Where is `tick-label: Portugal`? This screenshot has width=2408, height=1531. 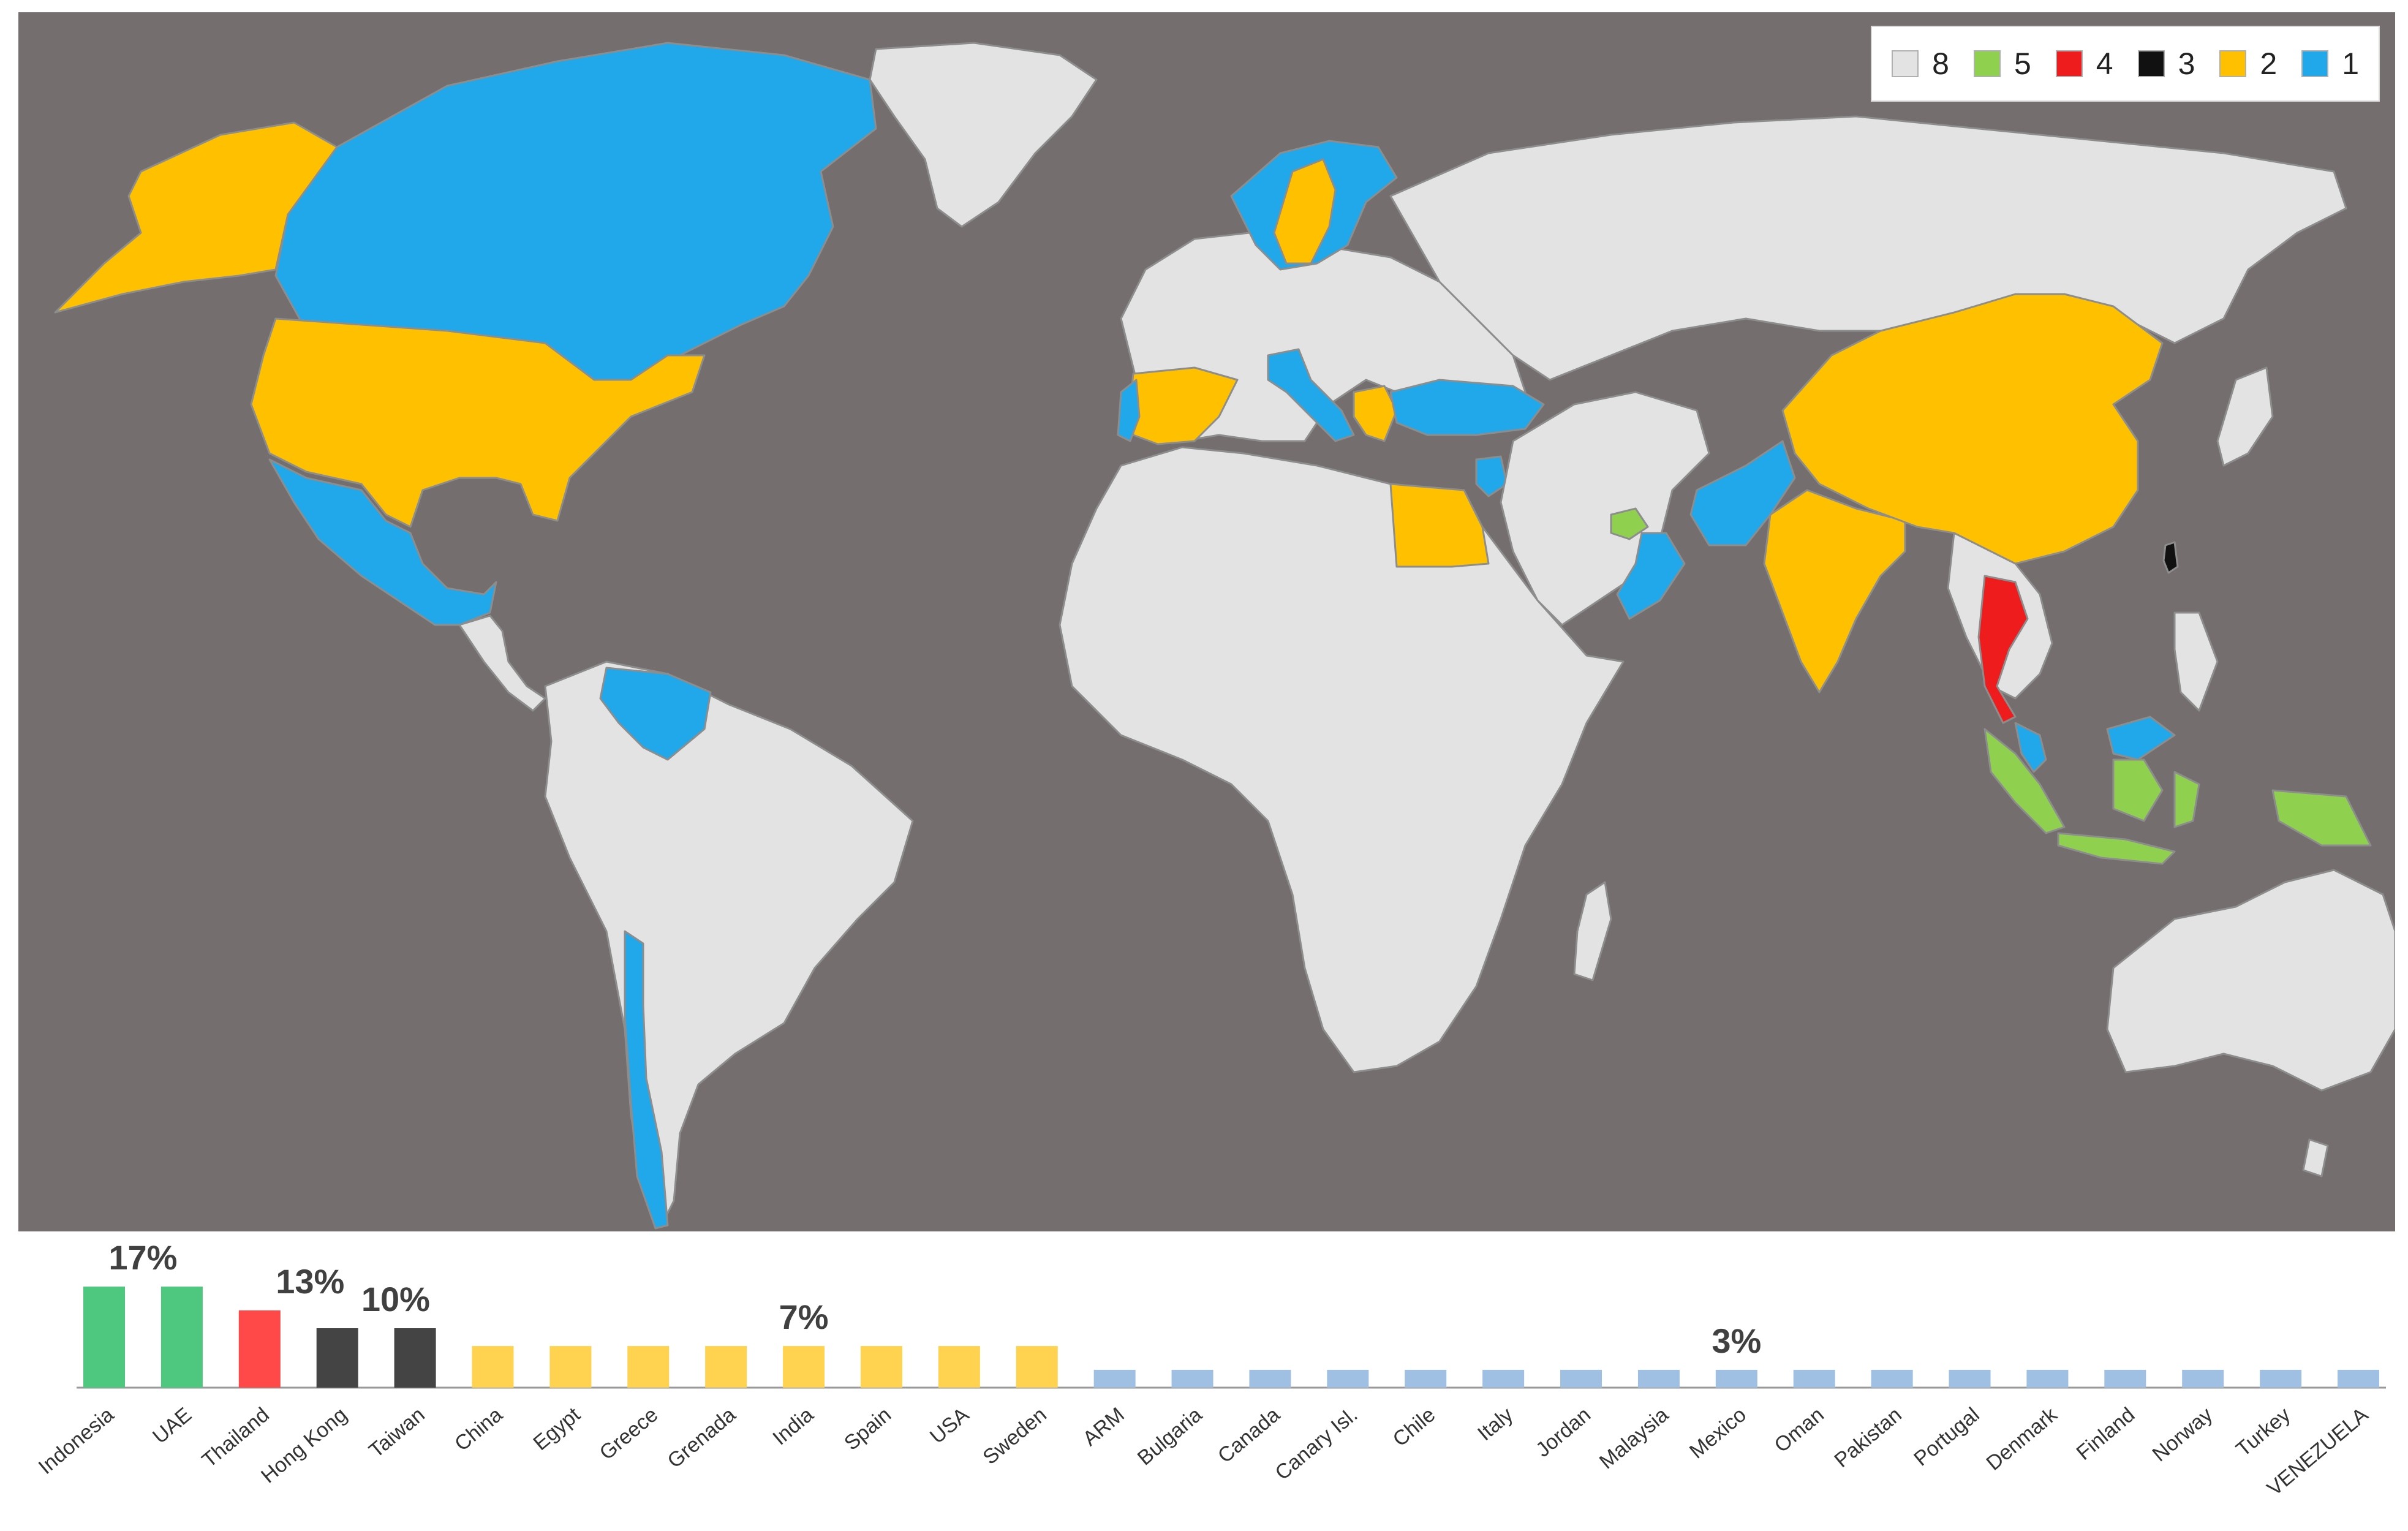
tick-label: Portugal is located at coordinates (1946, 1437).